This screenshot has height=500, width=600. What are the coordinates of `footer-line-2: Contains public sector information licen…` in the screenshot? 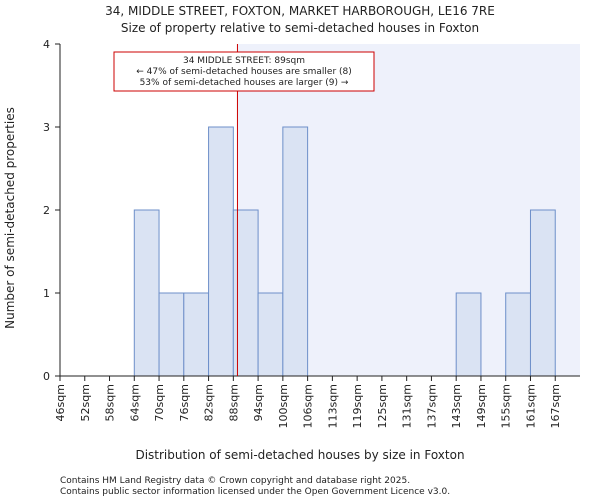 It's located at (255, 492).